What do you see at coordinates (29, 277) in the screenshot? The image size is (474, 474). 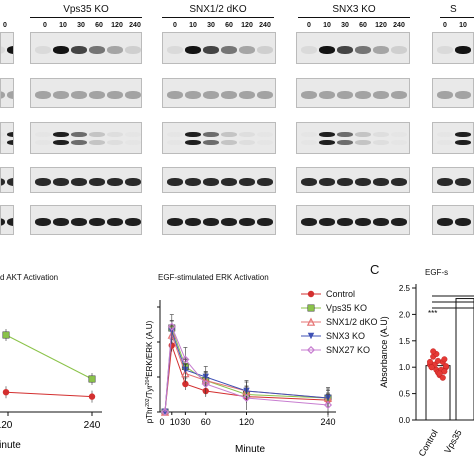 I see `akt-panel-title: d AKT Activation` at bounding box center [29, 277].